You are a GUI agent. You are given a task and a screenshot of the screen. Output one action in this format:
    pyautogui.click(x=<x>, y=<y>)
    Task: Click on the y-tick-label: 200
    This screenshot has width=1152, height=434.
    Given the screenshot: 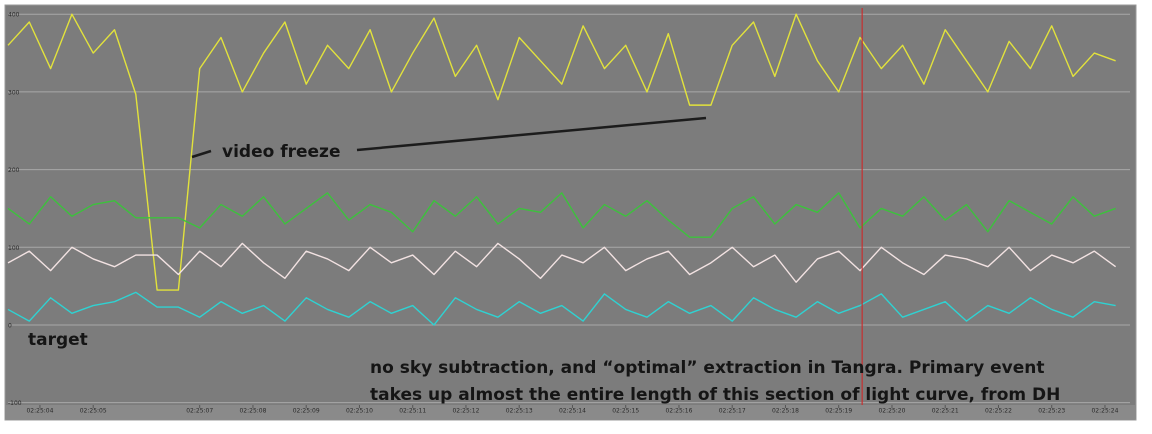 What is the action you would take?
    pyautogui.click(x=14, y=170)
    